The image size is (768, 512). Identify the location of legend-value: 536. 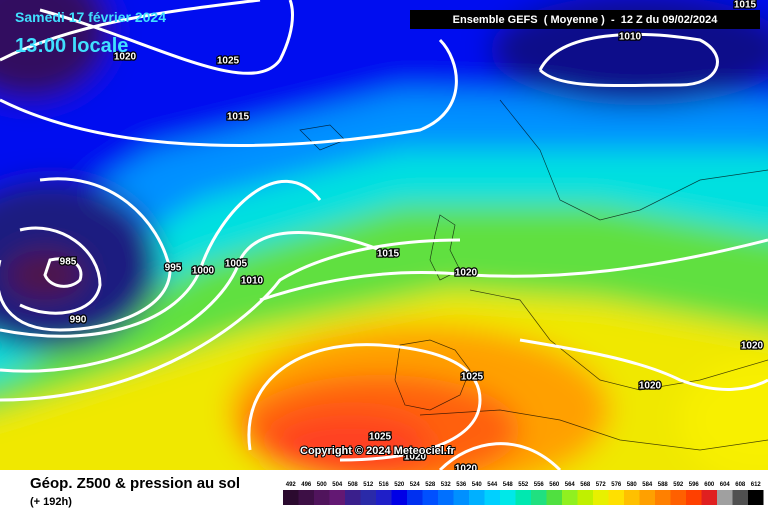
(461, 485).